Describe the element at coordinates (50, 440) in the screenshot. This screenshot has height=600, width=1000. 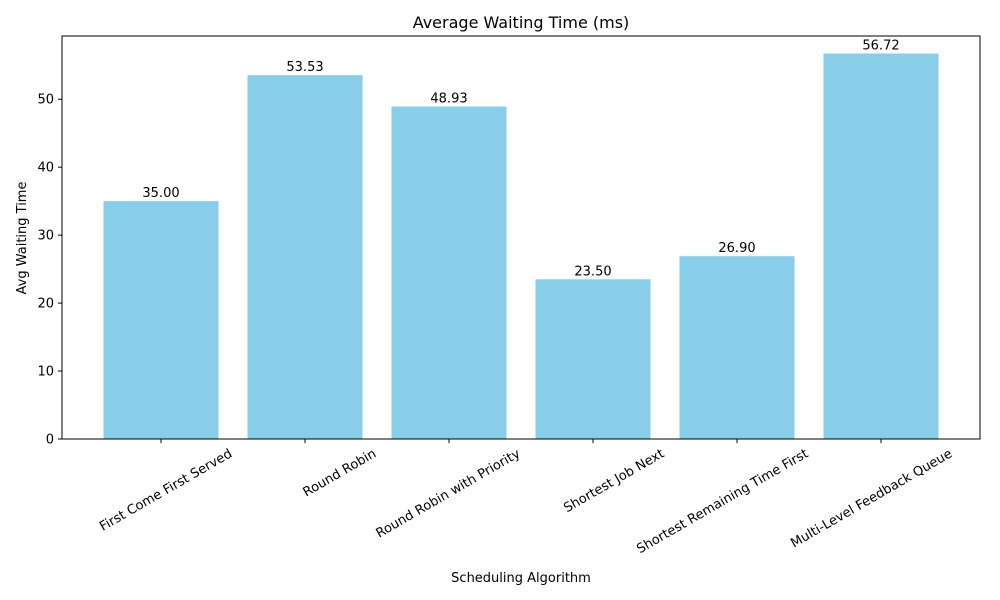
I see `y-tick-label-0: 0` at that location.